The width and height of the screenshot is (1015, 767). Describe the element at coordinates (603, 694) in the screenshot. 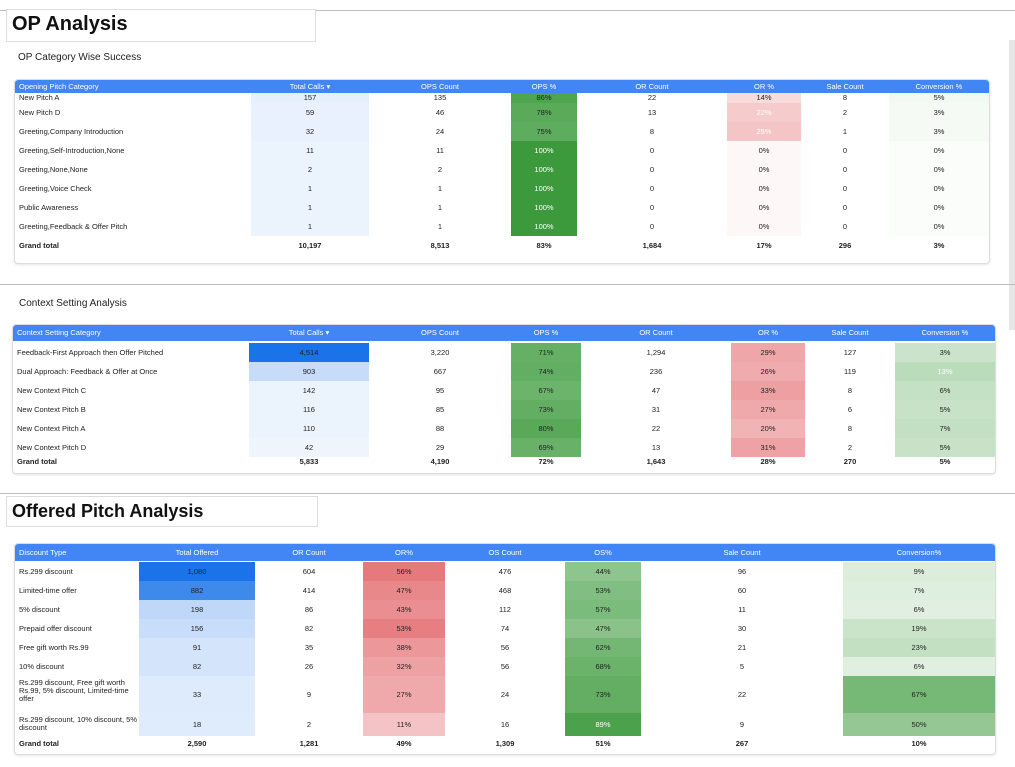

I see `table-cell: 73%` at that location.